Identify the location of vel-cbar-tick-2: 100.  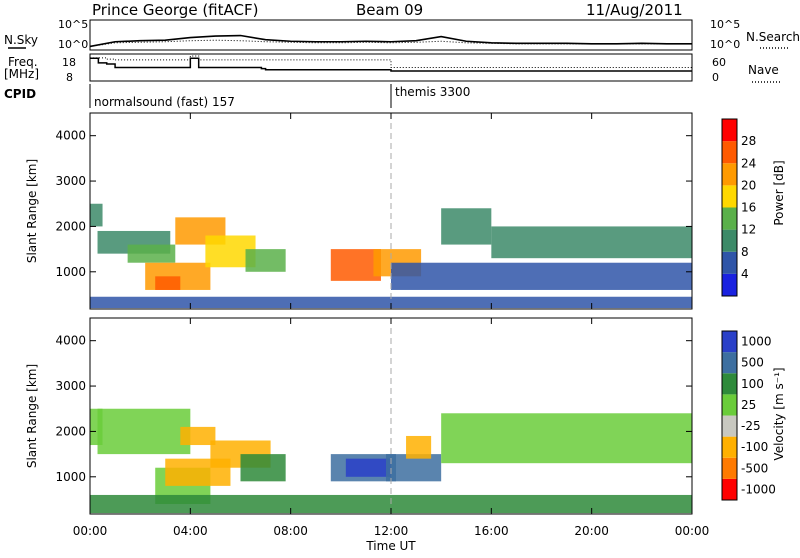
(752, 384).